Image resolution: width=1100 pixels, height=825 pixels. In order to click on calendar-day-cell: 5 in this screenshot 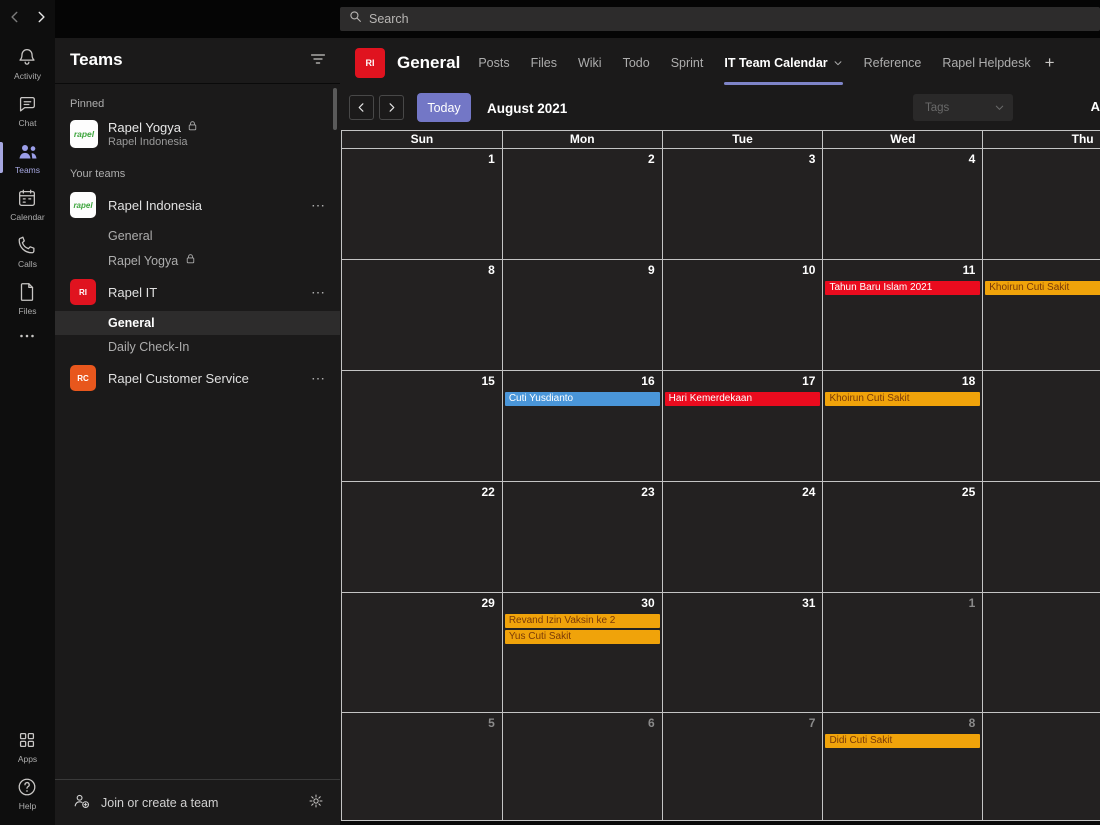, I will do `click(422, 767)`.